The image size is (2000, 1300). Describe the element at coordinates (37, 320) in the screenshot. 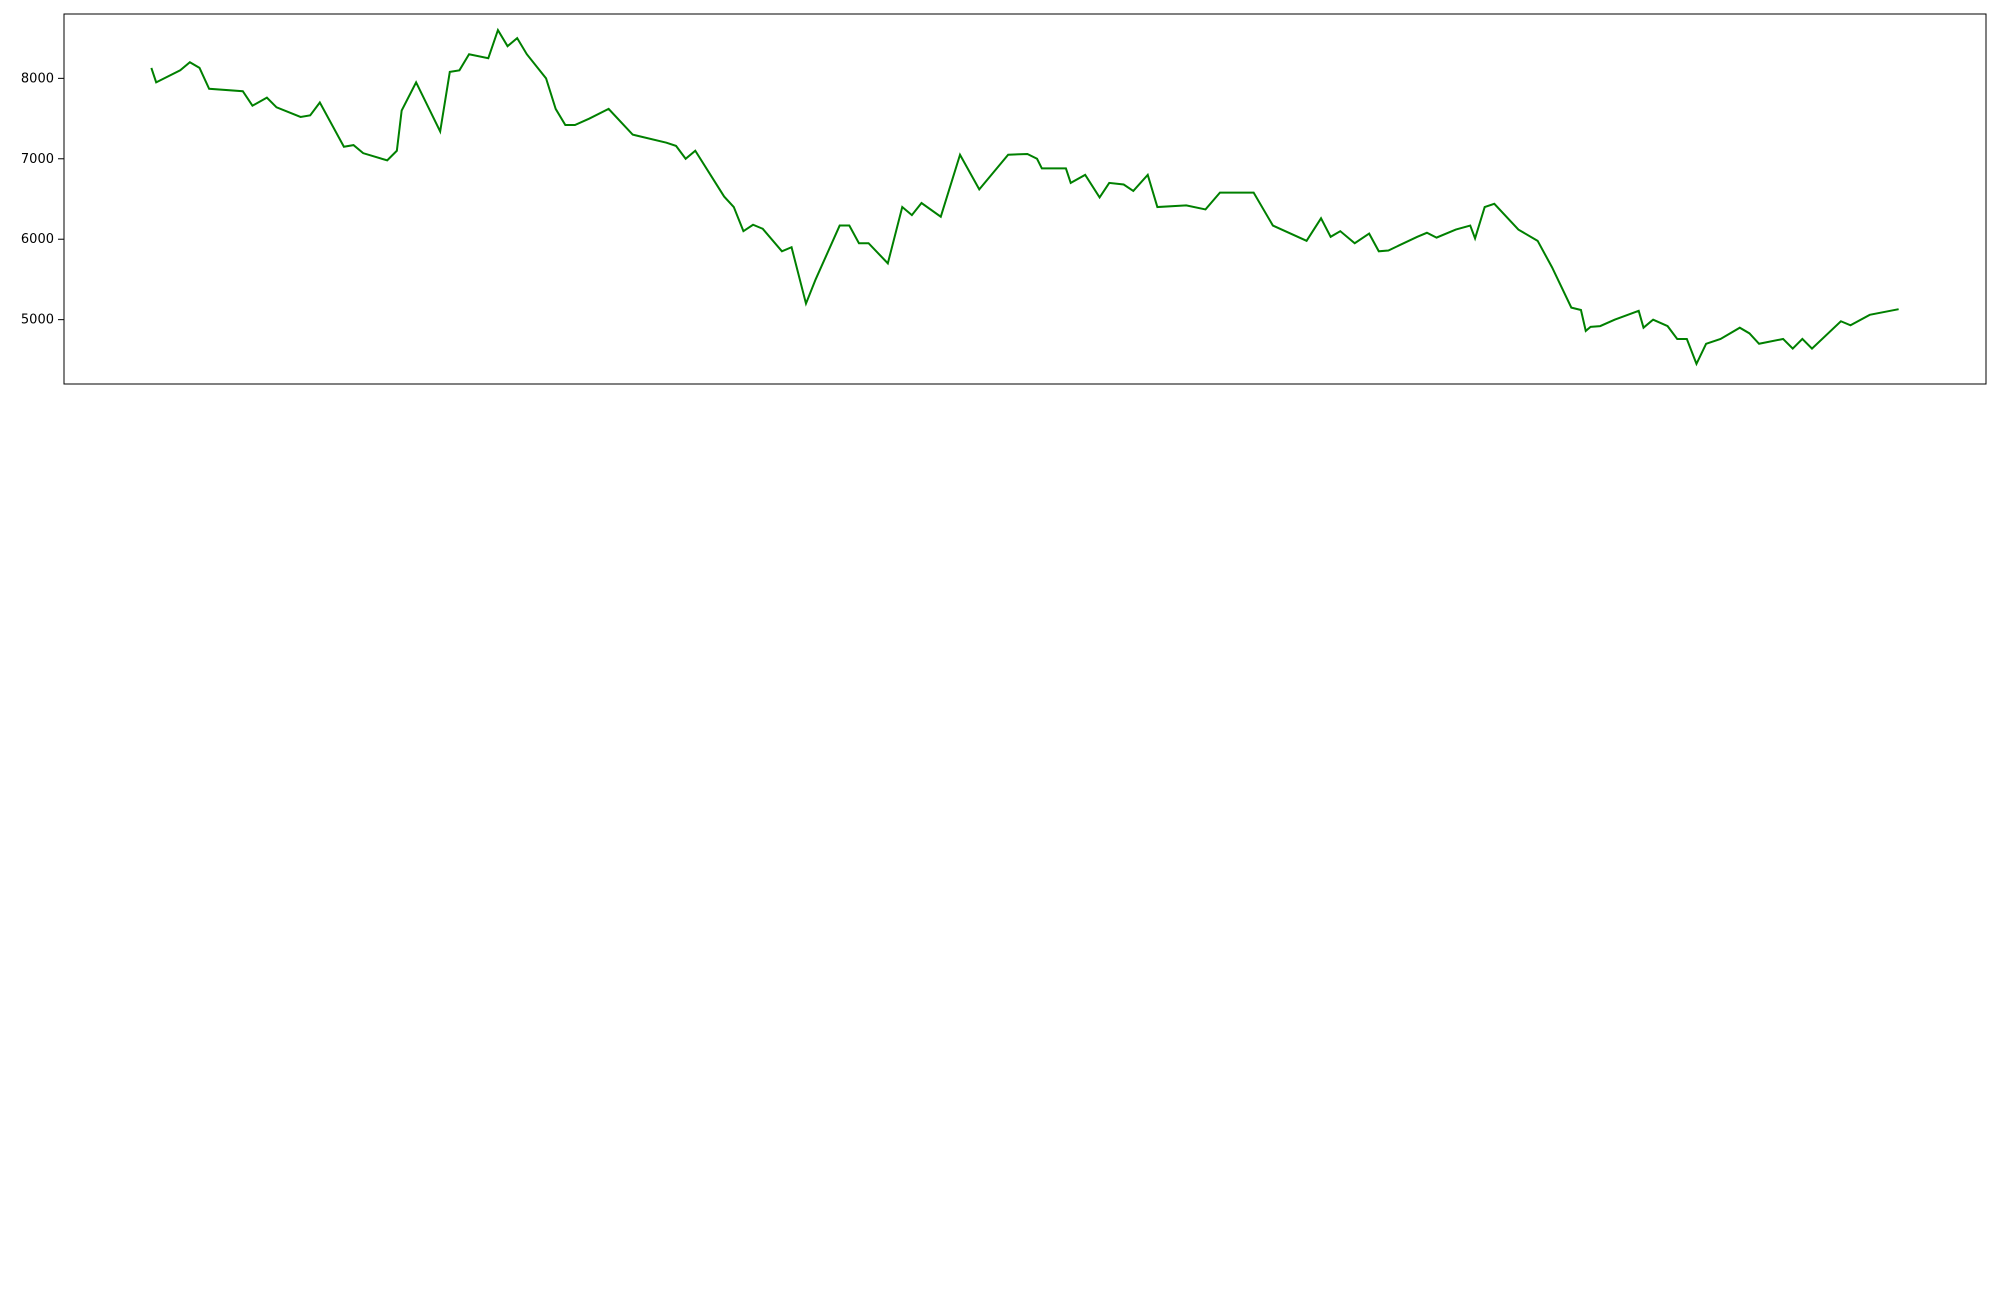

I see `y-tick-label: 5000` at that location.